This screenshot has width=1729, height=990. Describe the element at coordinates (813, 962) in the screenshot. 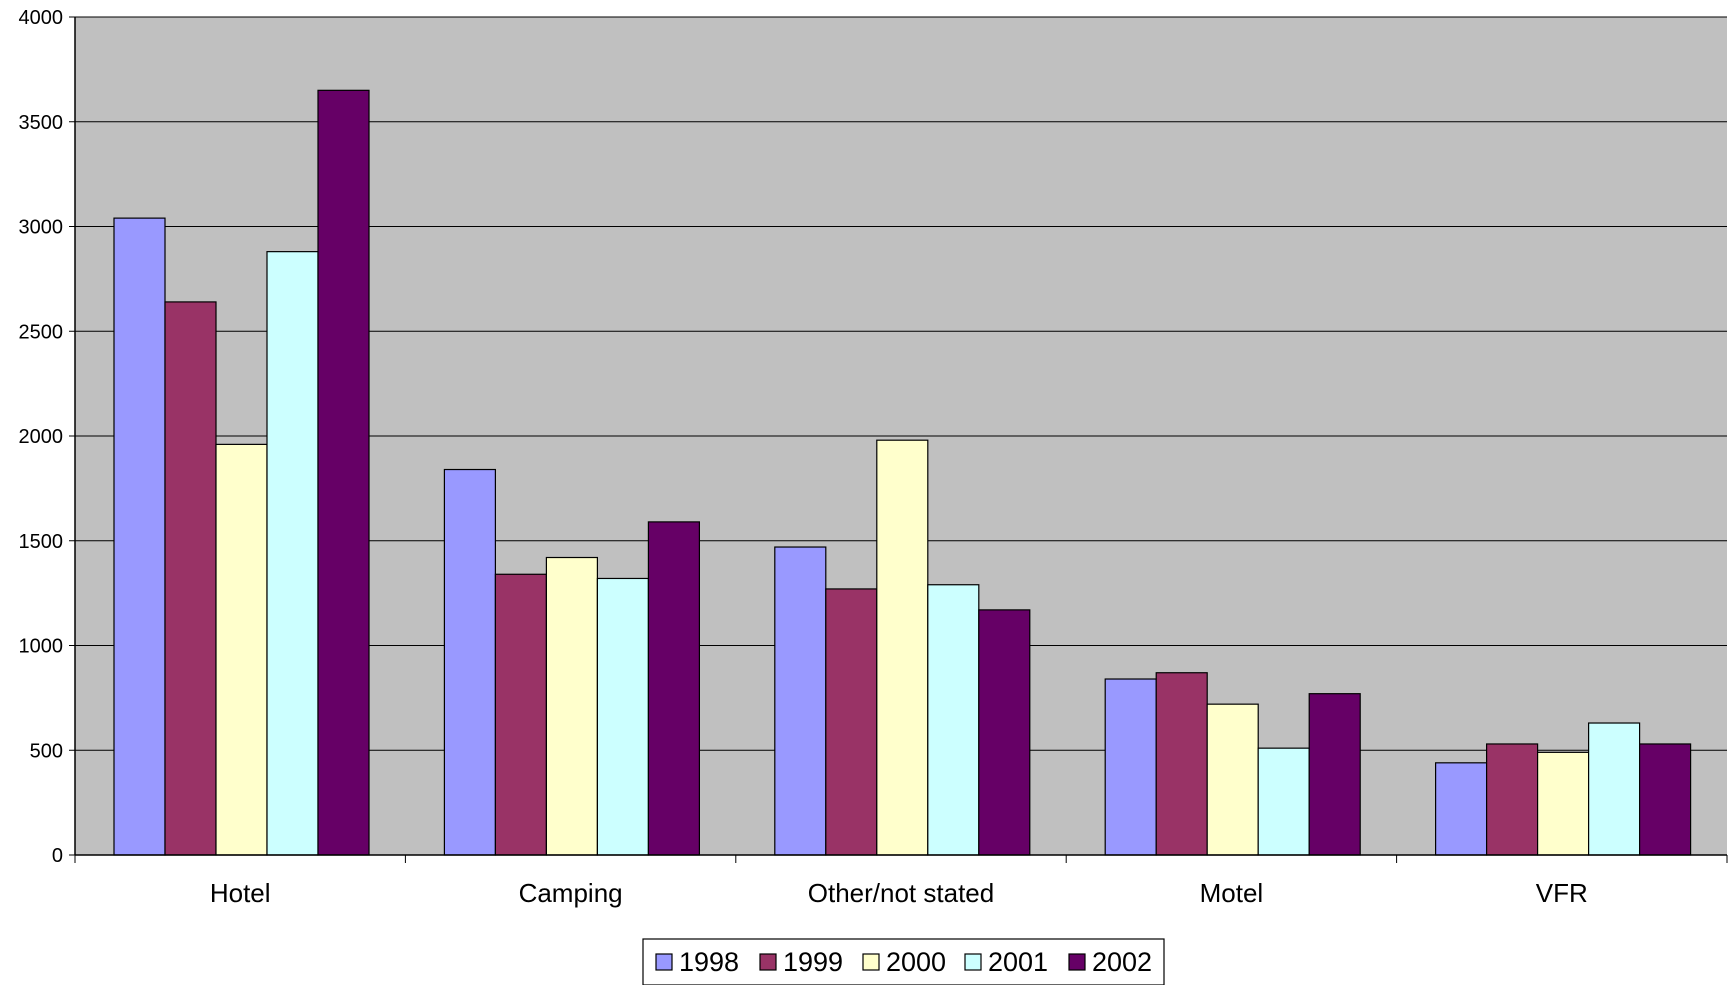

I see `legend-label: 1999` at that location.